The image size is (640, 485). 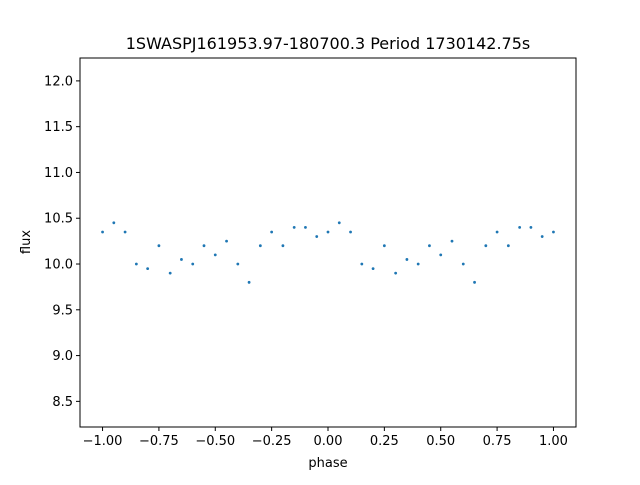 What do you see at coordinates (440, 441) in the screenshot?
I see `x-tick-label: 0.50` at bounding box center [440, 441].